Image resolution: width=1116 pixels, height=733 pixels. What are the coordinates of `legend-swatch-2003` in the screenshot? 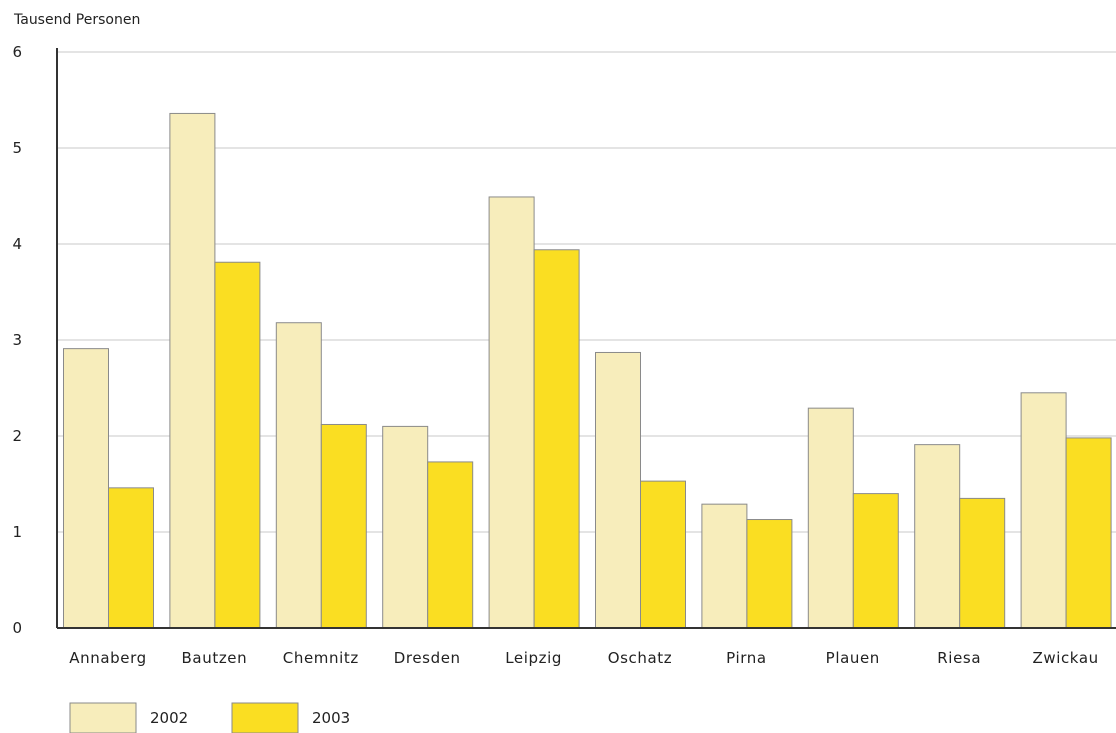 It's located at (265, 718).